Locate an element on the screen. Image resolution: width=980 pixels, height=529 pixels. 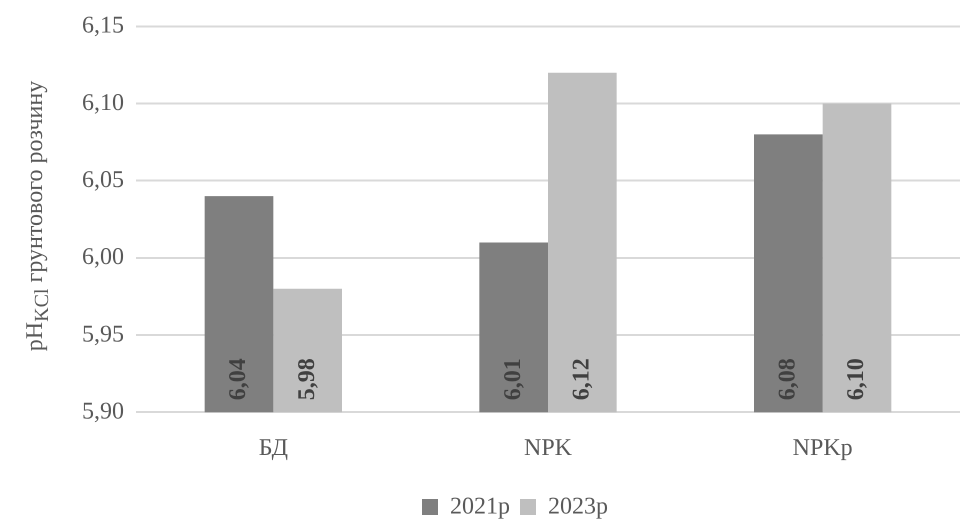
y-tick-label: 6,10 is located at coordinates (103, 103).